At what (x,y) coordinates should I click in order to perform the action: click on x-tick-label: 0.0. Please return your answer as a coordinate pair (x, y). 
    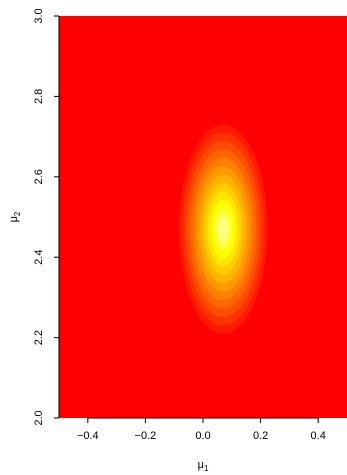
    Looking at the image, I should click on (202, 436).